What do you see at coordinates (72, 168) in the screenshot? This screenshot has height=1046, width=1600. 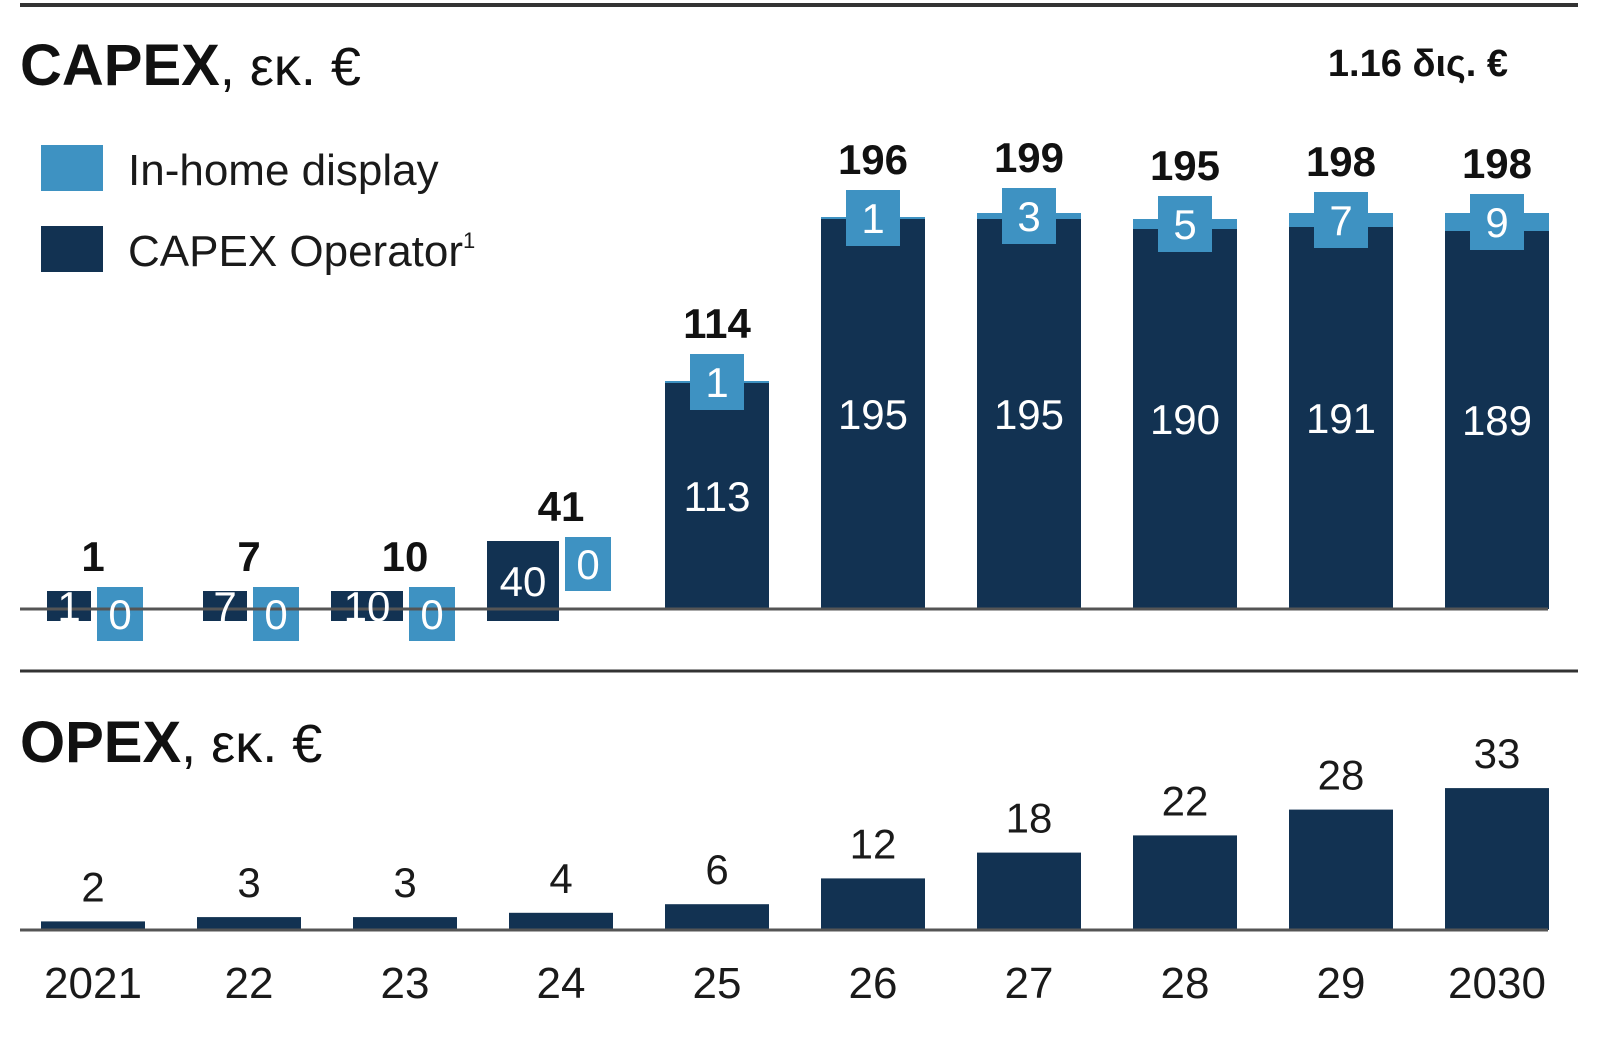 I see `legend-swatch-in-home` at bounding box center [72, 168].